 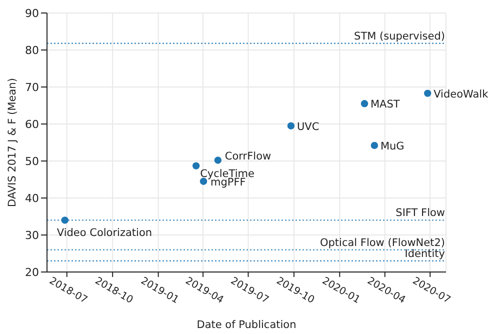 I want to click on series-label: MuG, so click(x=392, y=146).